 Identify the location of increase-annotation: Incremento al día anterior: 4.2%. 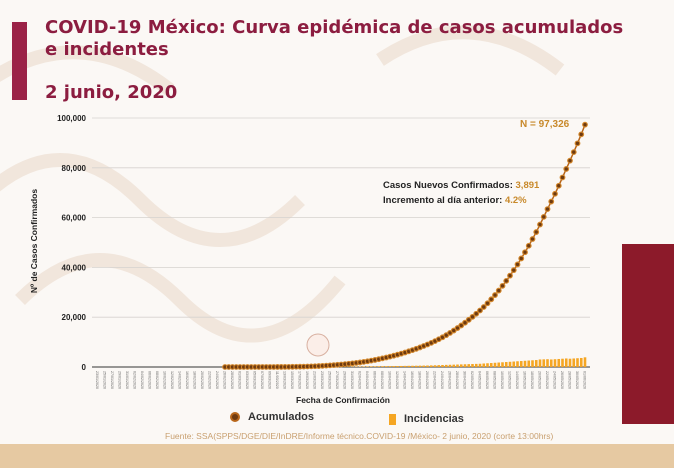
(455, 200).